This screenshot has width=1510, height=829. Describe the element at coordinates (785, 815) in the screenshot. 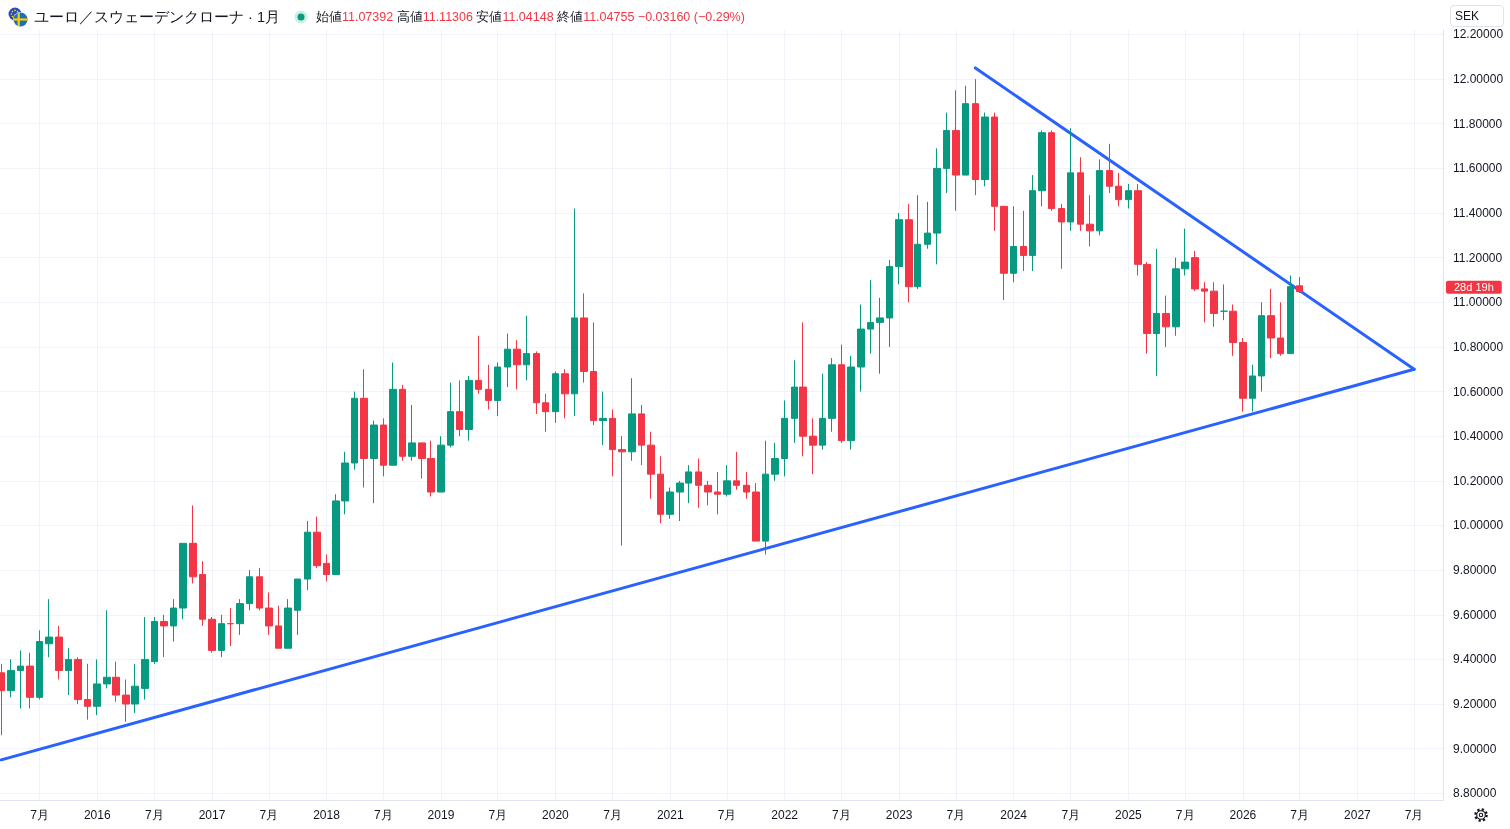

I see `x-tick-label: 2022` at that location.